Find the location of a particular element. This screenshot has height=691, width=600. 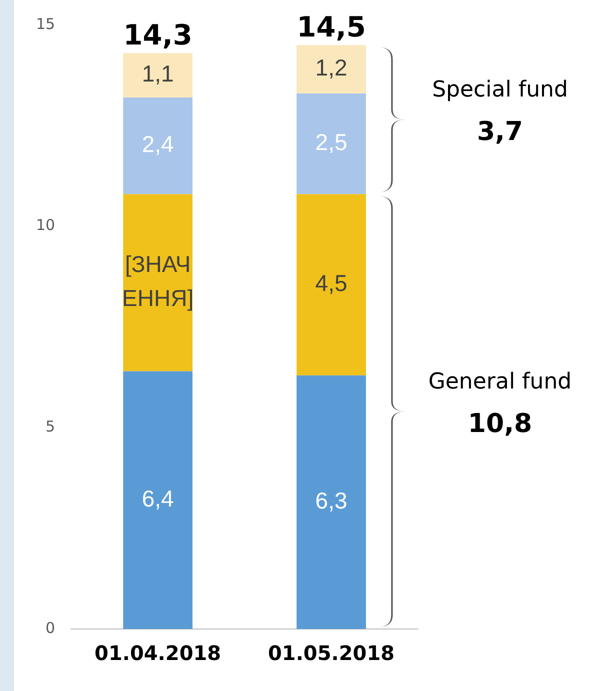

data-label: 4,5 is located at coordinates (331, 283).